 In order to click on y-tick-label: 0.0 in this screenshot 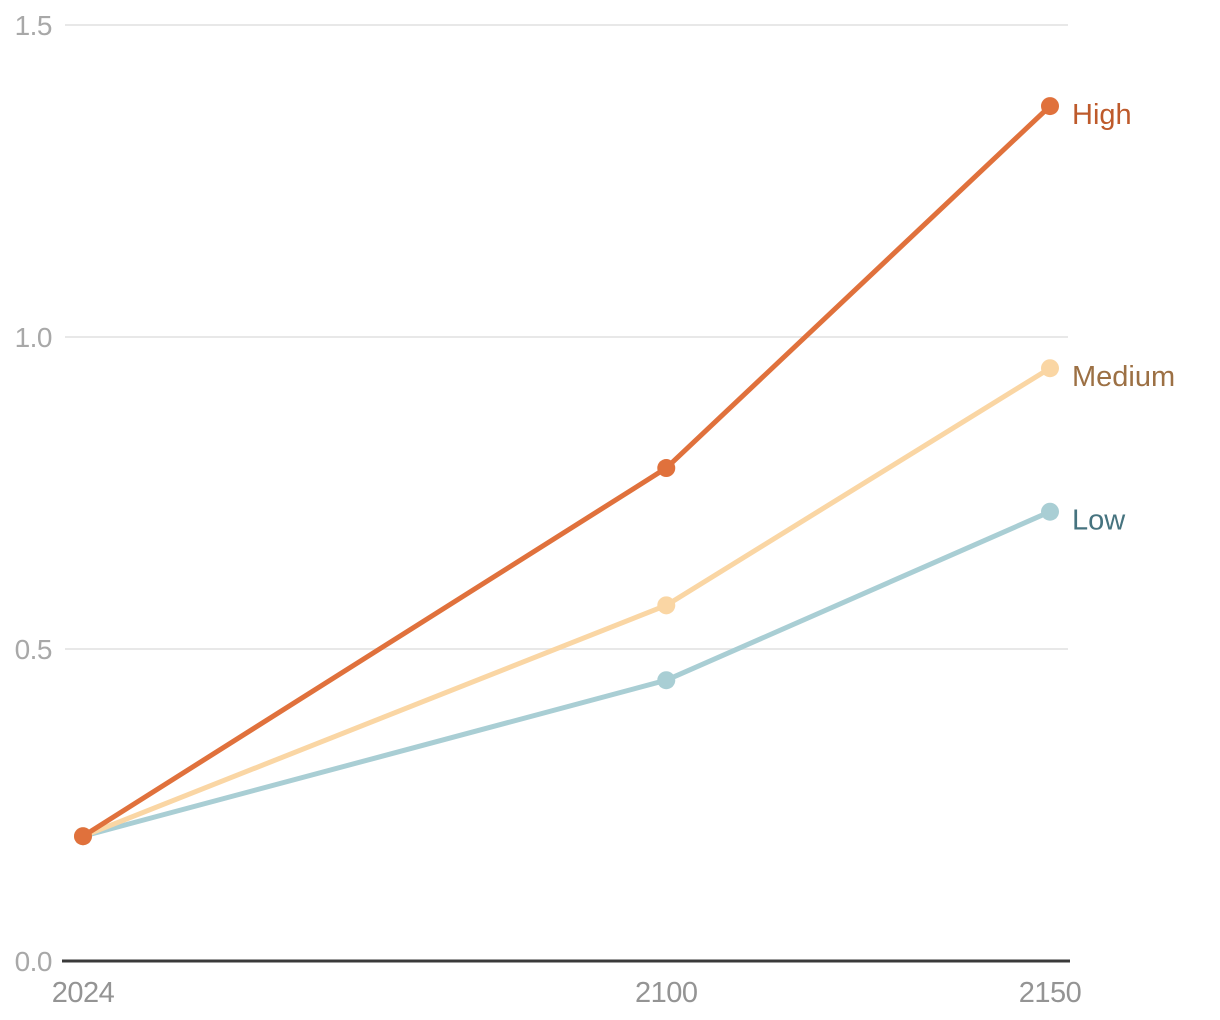, I will do `click(33, 961)`.